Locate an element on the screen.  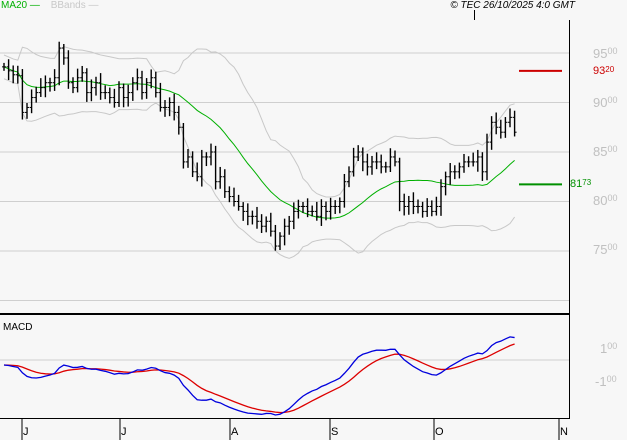
x-label-jun: J is located at coordinates (26, 432).